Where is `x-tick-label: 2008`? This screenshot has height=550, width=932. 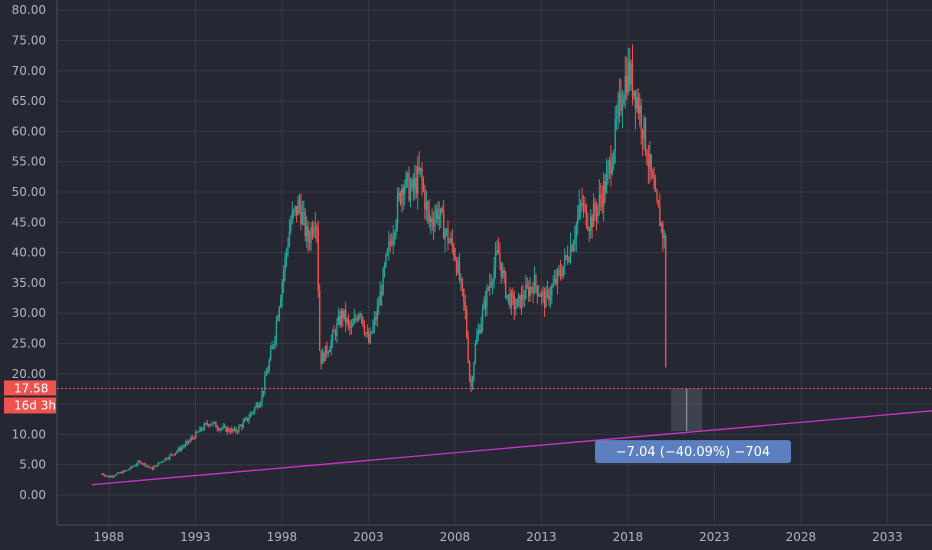 x-tick-label: 2008 is located at coordinates (455, 537).